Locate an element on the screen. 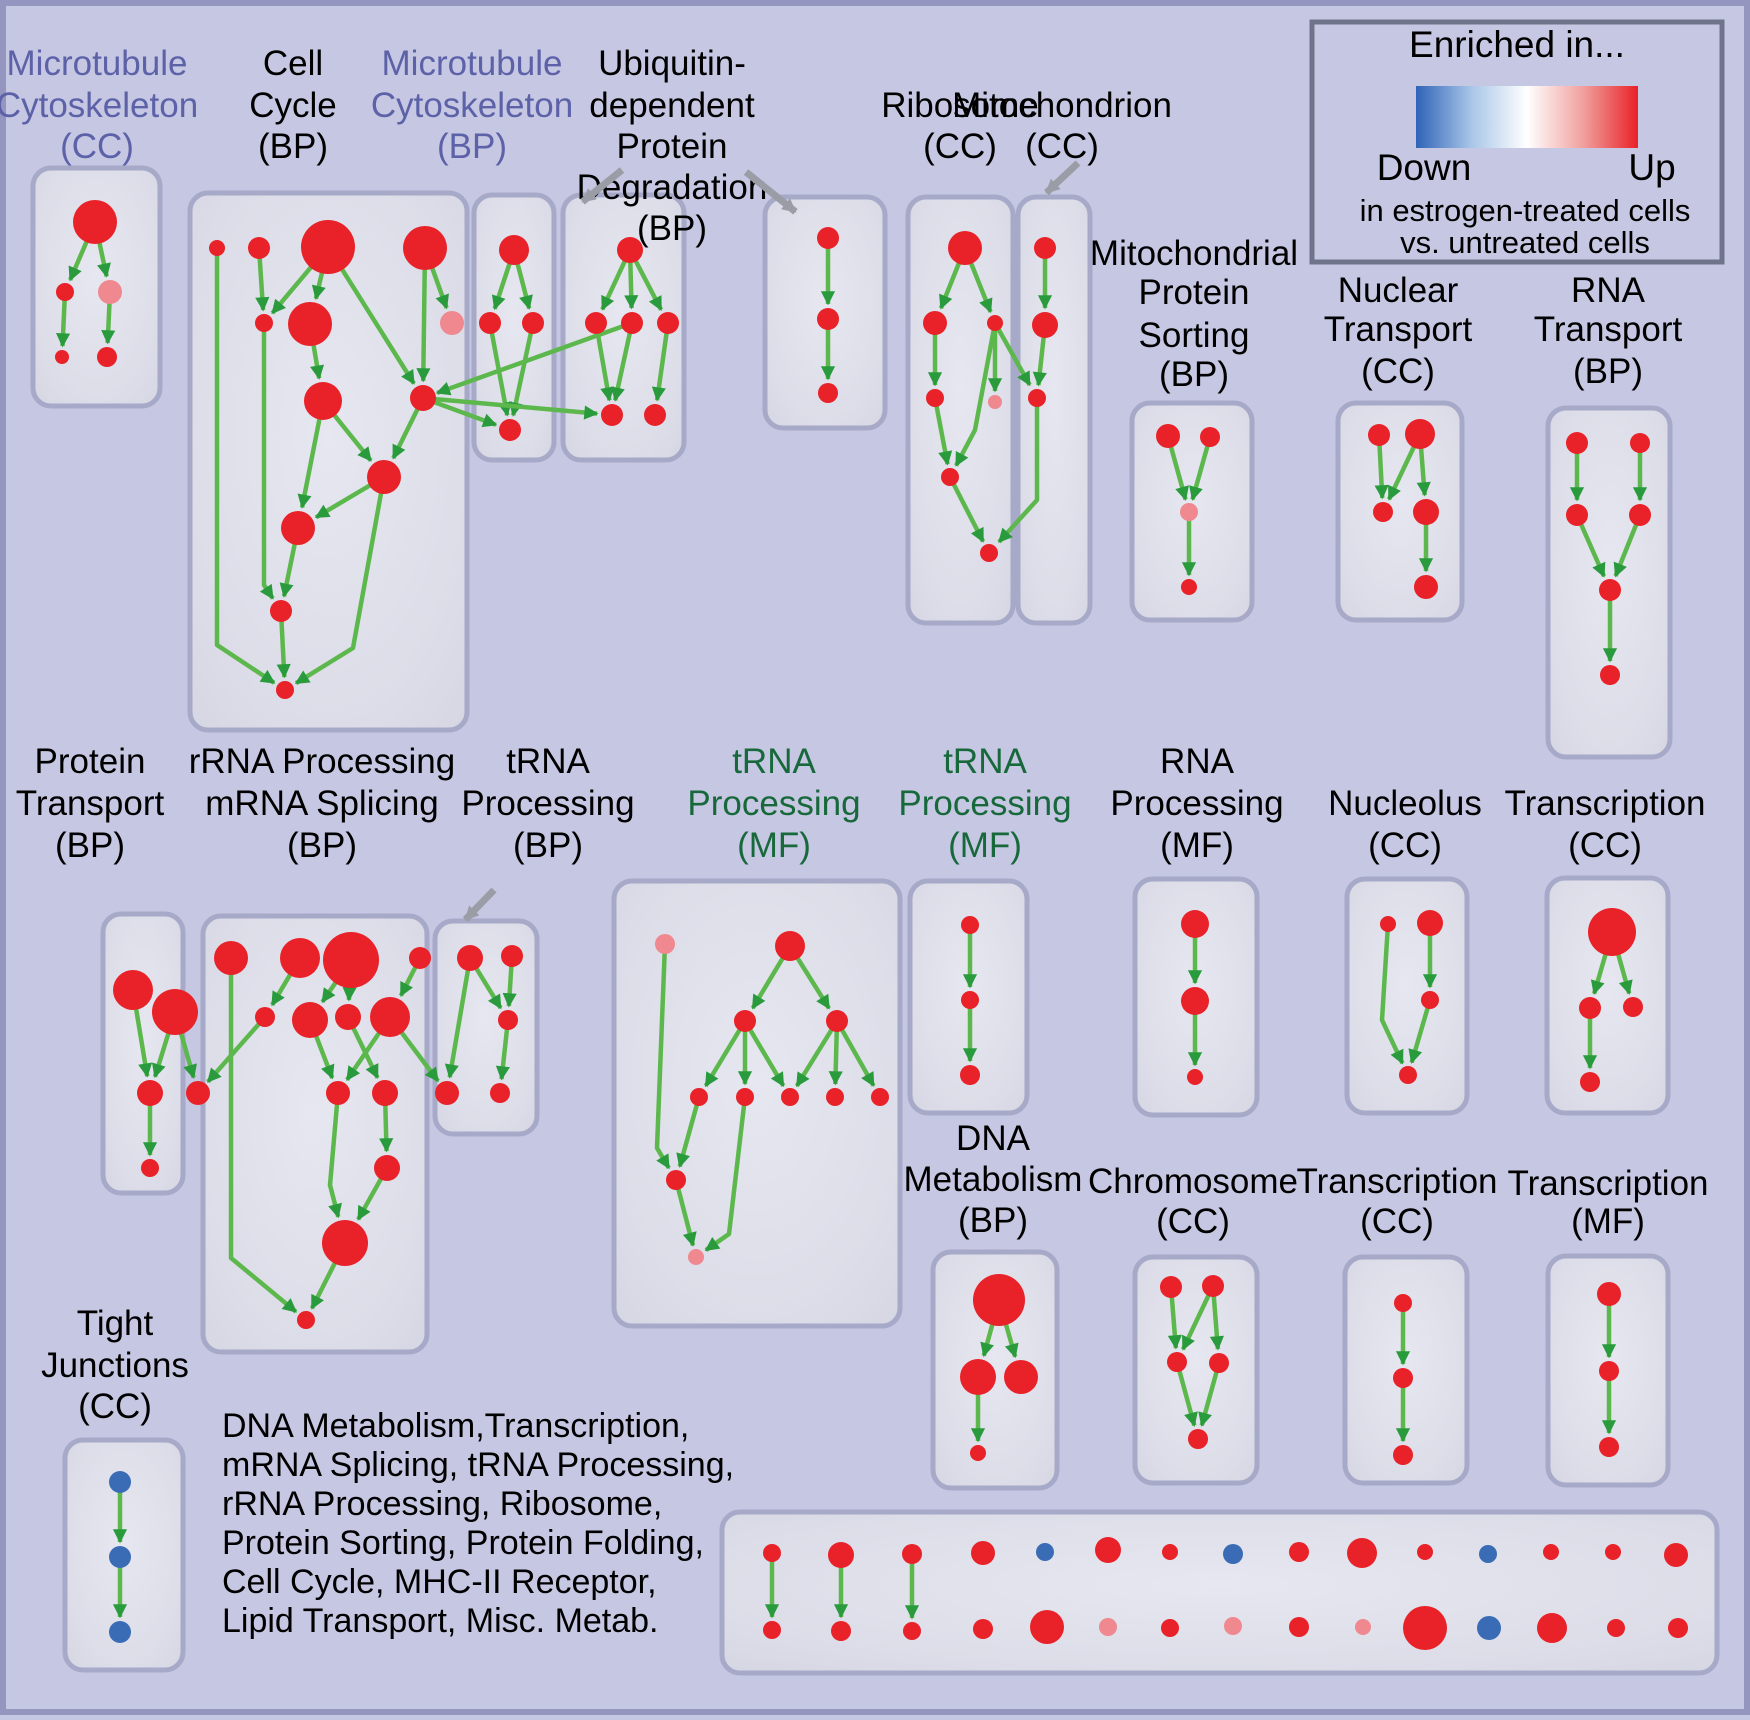  misc-metabolism-cluster-node-28-red is located at coordinates (1676, 1555).